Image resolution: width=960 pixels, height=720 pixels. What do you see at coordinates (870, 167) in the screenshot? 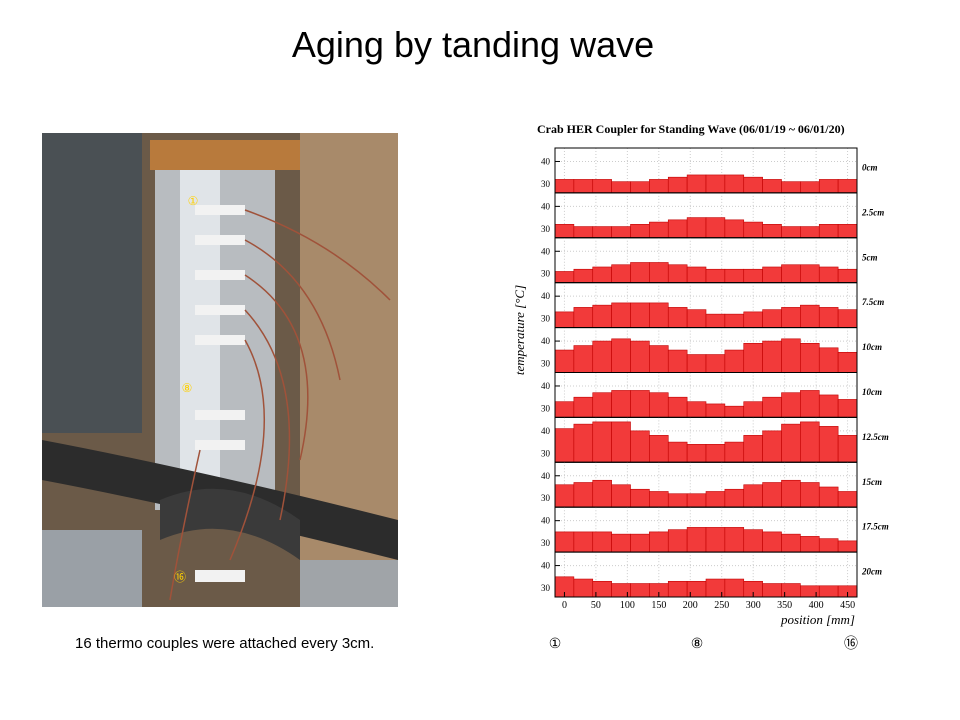
I see `panel-label: 0cm` at bounding box center [870, 167].